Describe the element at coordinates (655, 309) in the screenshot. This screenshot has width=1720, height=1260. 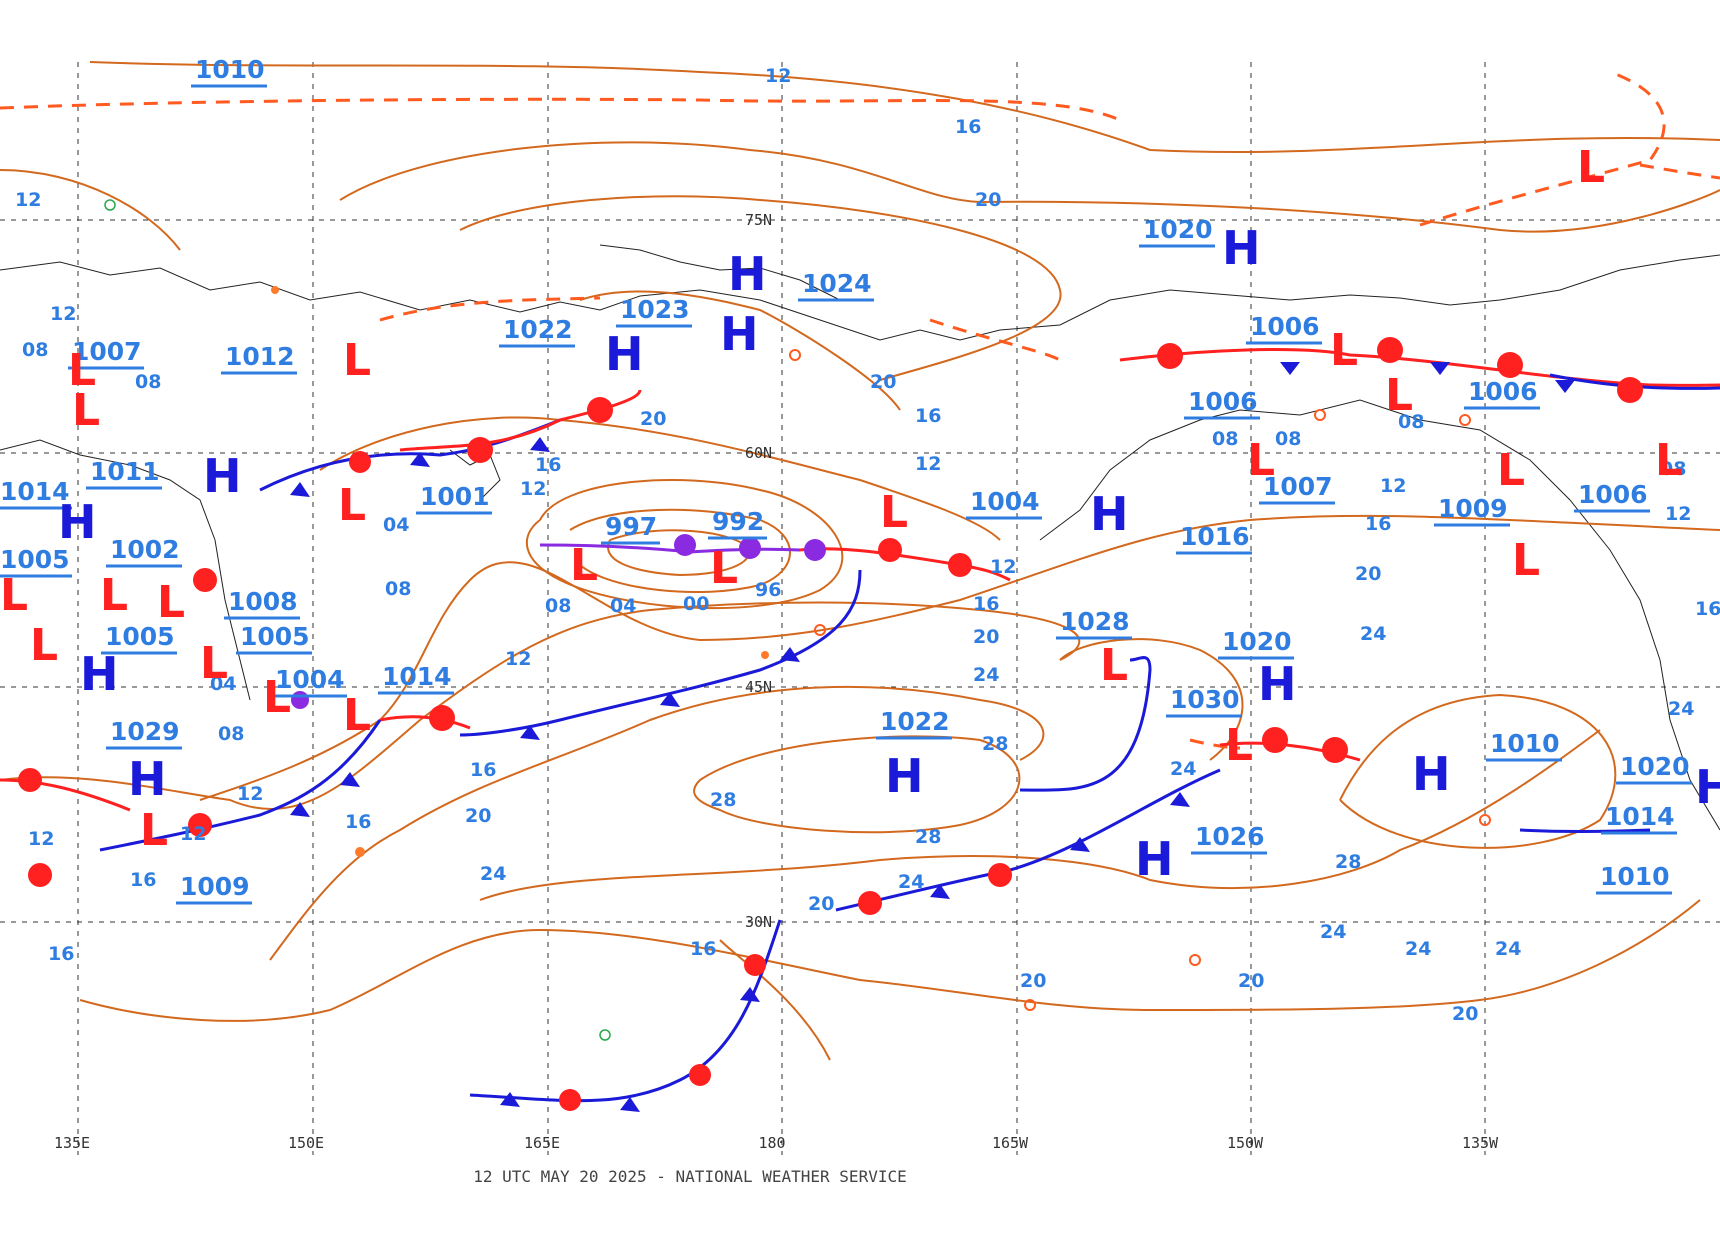
I see `pressure-label: 1023` at that location.